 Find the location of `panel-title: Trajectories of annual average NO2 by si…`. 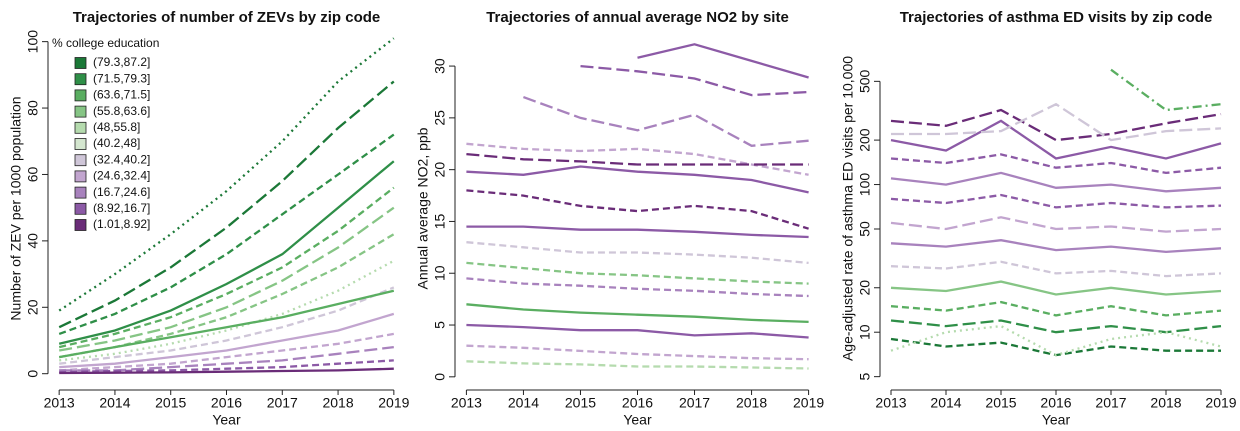

panel-title: Trajectories of annual average NO2 by si… is located at coordinates (637, 17).